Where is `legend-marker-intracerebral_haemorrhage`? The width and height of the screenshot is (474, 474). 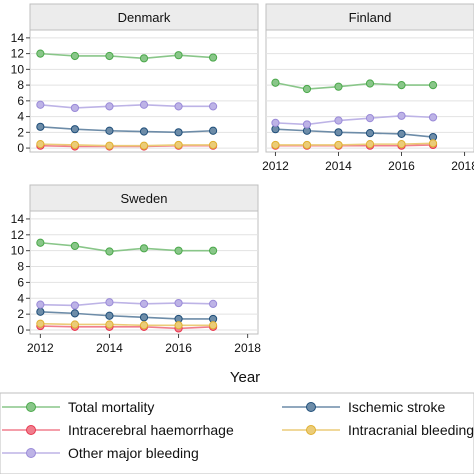
legend-marker-intracerebral_haemorrhage is located at coordinates (31, 430).